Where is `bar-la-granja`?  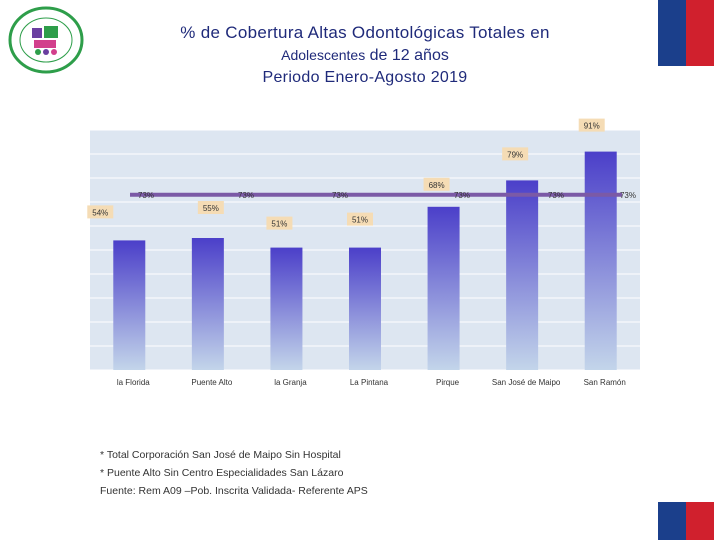 bar-la-granja is located at coordinates (286, 308).